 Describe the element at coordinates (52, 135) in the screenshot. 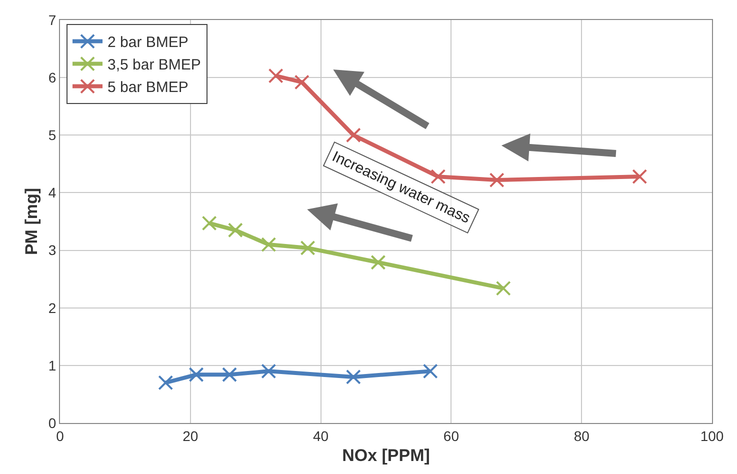

I see `y-tick-label: 5` at that location.